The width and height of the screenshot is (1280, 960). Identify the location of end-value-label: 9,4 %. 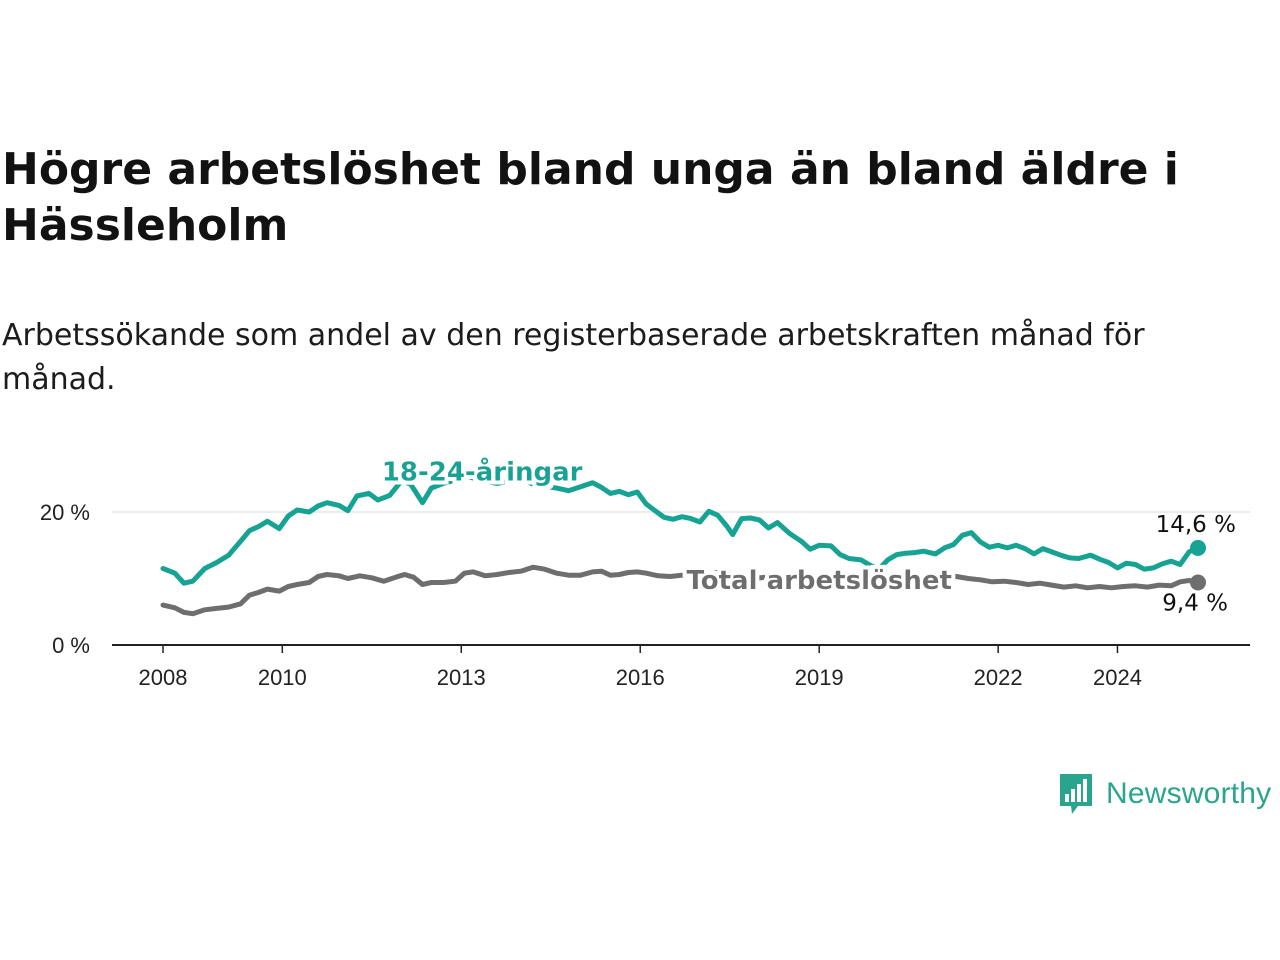
(1195, 603).